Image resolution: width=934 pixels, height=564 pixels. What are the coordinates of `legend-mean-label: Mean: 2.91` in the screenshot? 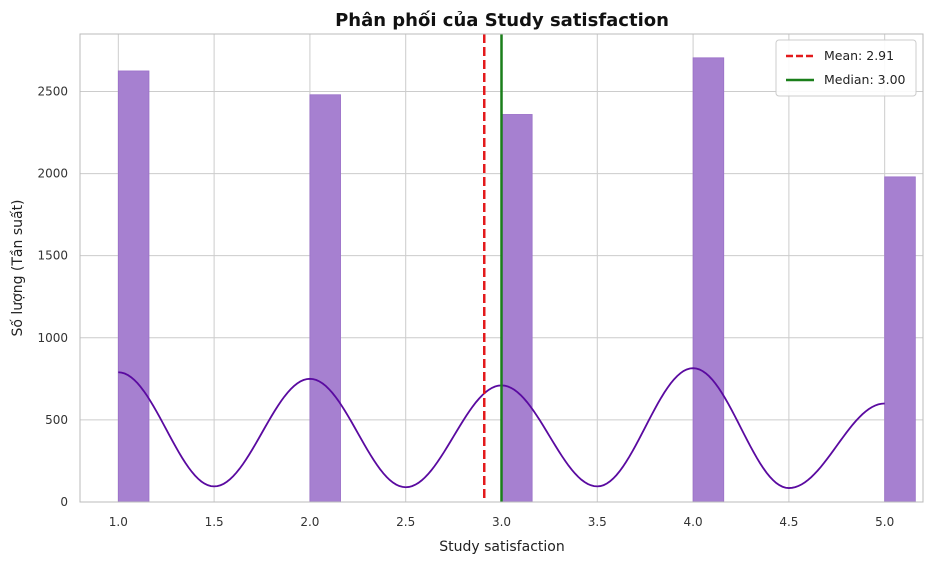 It's located at (859, 55).